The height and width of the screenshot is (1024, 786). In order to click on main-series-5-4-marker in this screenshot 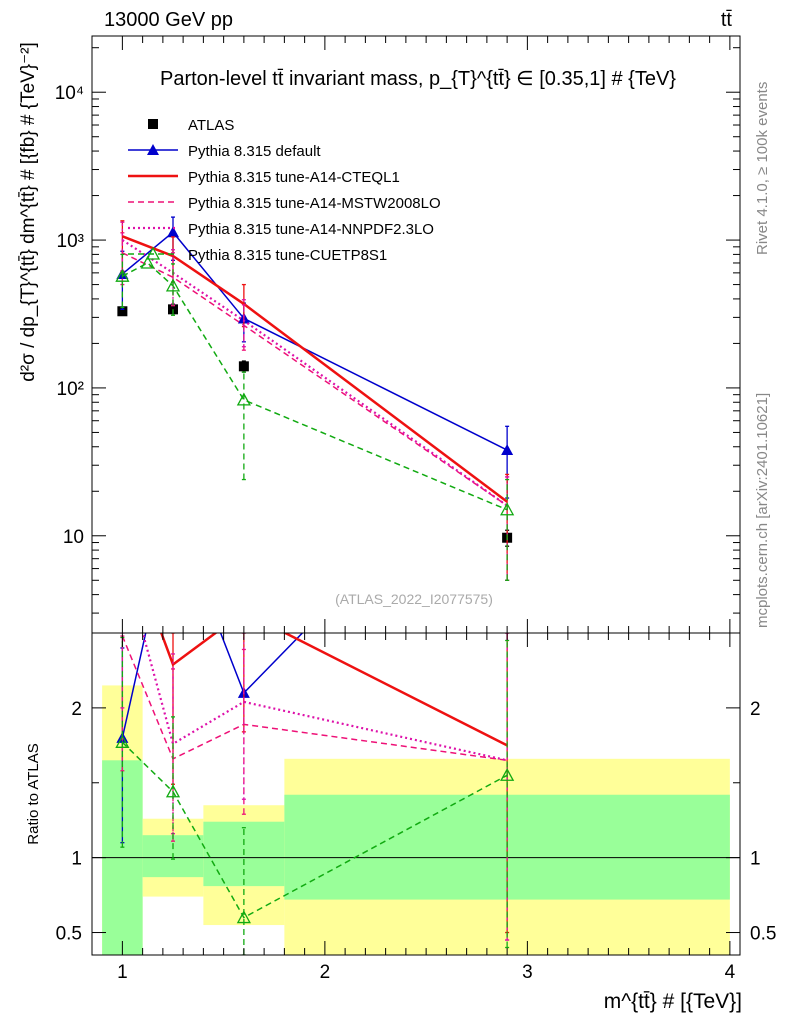, I will do `click(507, 509)`.